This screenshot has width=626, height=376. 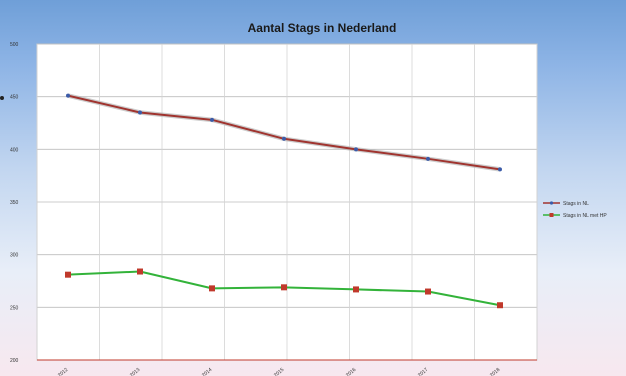 What do you see at coordinates (423, 371) in the screenshot?
I see `x-tick-label: 2017` at bounding box center [423, 371].